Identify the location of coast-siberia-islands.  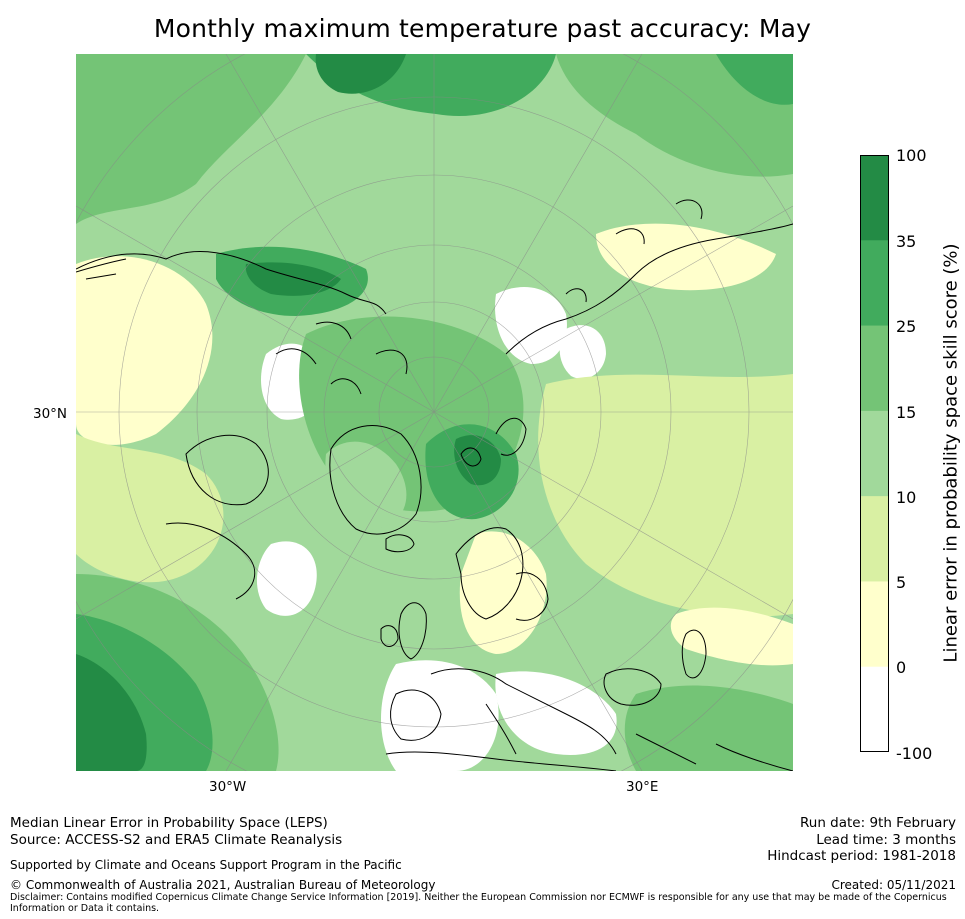
(634, 251).